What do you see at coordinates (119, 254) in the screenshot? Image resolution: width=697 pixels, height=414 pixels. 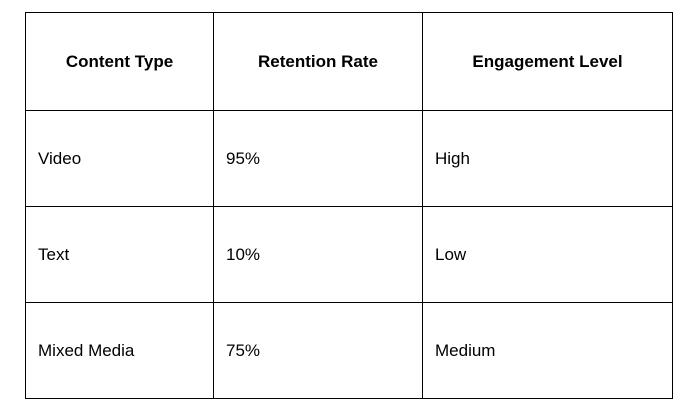 I see `cell-content-type: Text` at bounding box center [119, 254].